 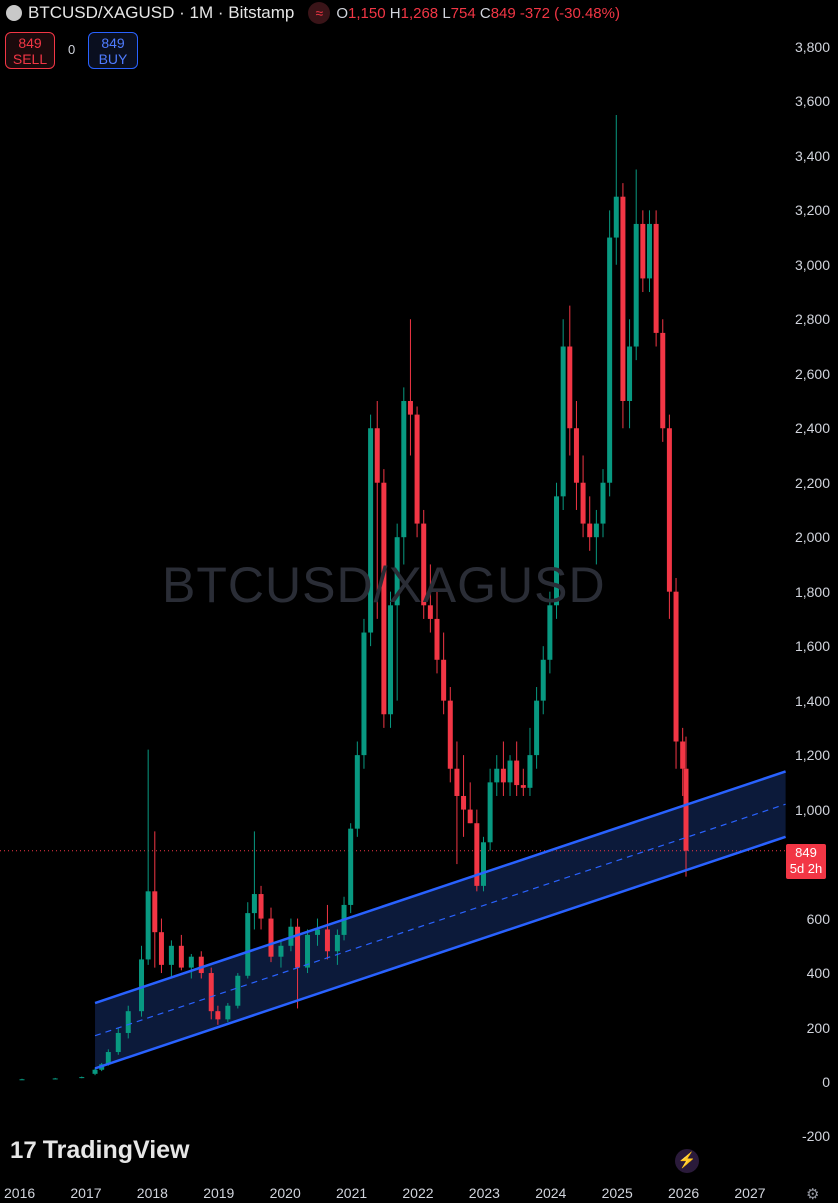 I want to click on symbol-icon, so click(x=14, y=13).